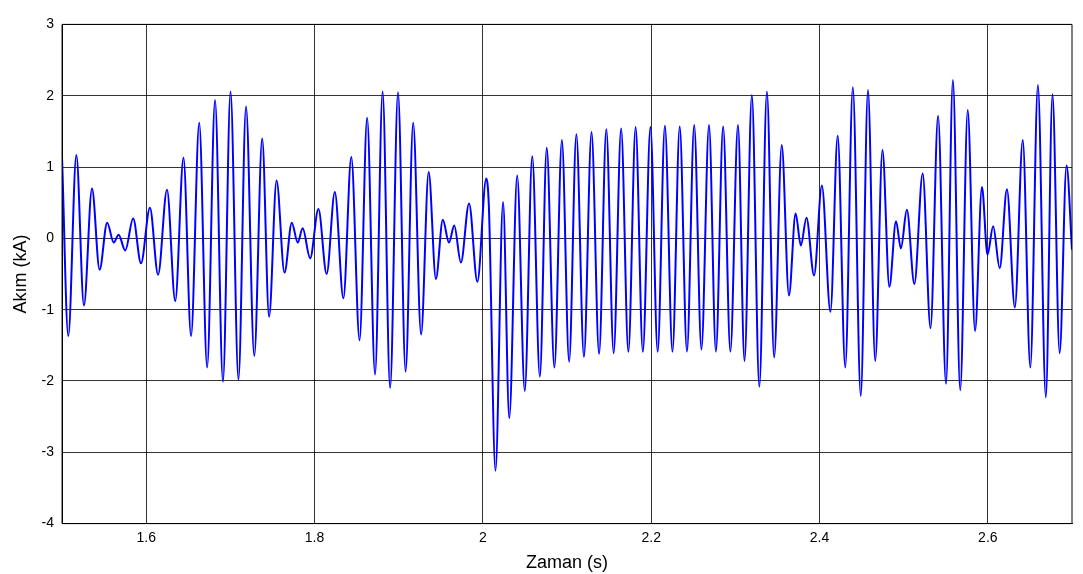 The image size is (1083, 574). Describe the element at coordinates (567, 562) in the screenshot. I see `x-axis-title: Zaman (s)` at that location.